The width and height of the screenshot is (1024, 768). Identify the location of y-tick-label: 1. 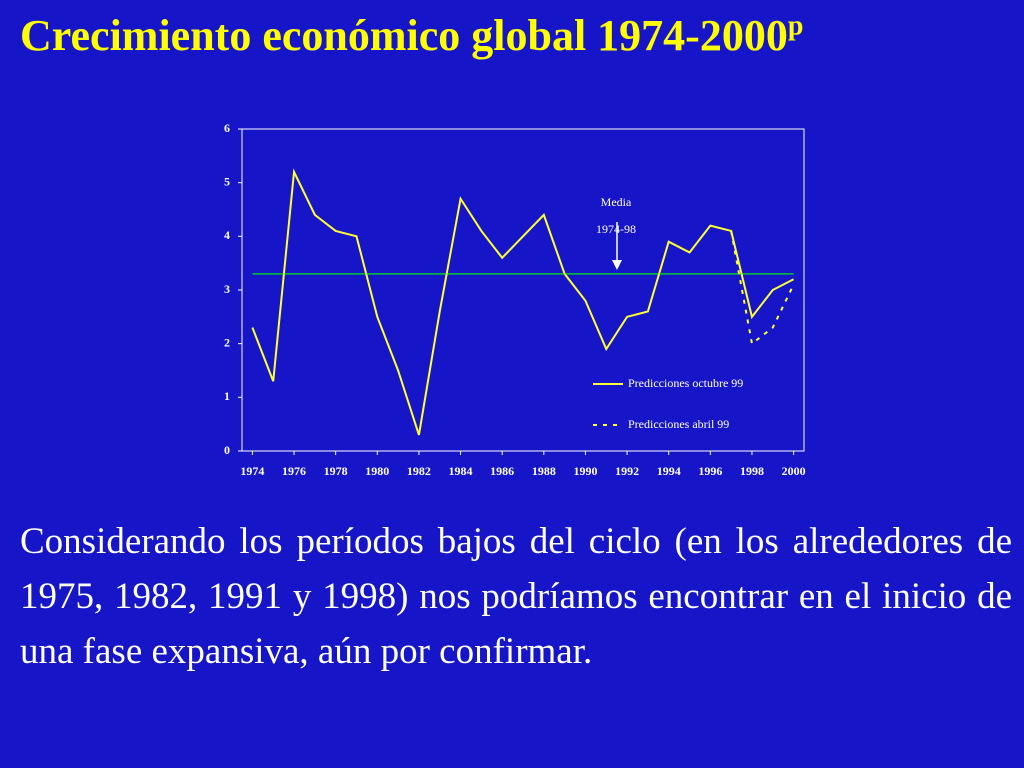
(227, 396).